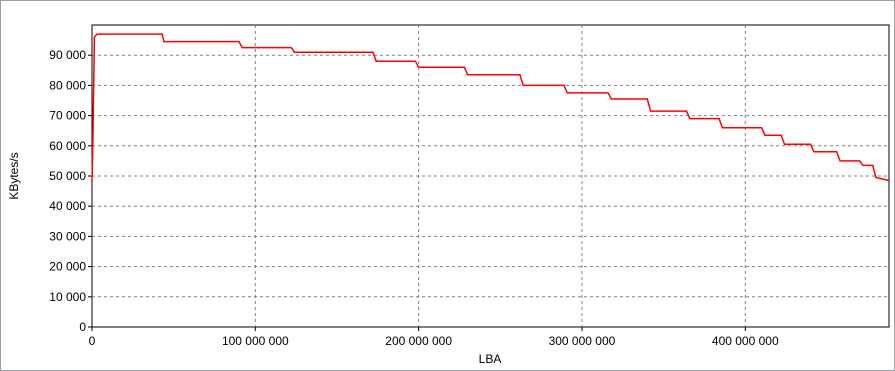 The width and height of the screenshot is (895, 371). Describe the element at coordinates (418, 341) in the screenshot. I see `x-tick-label: 200 000 000` at that location.